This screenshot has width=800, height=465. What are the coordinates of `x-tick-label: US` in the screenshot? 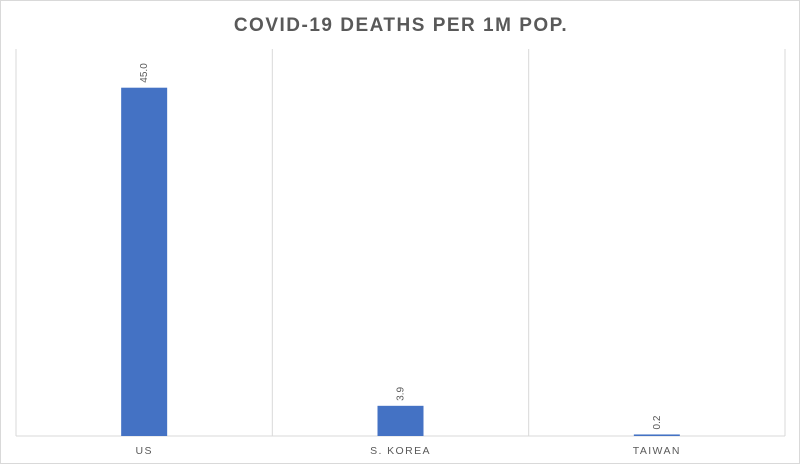 It's located at (143, 451).